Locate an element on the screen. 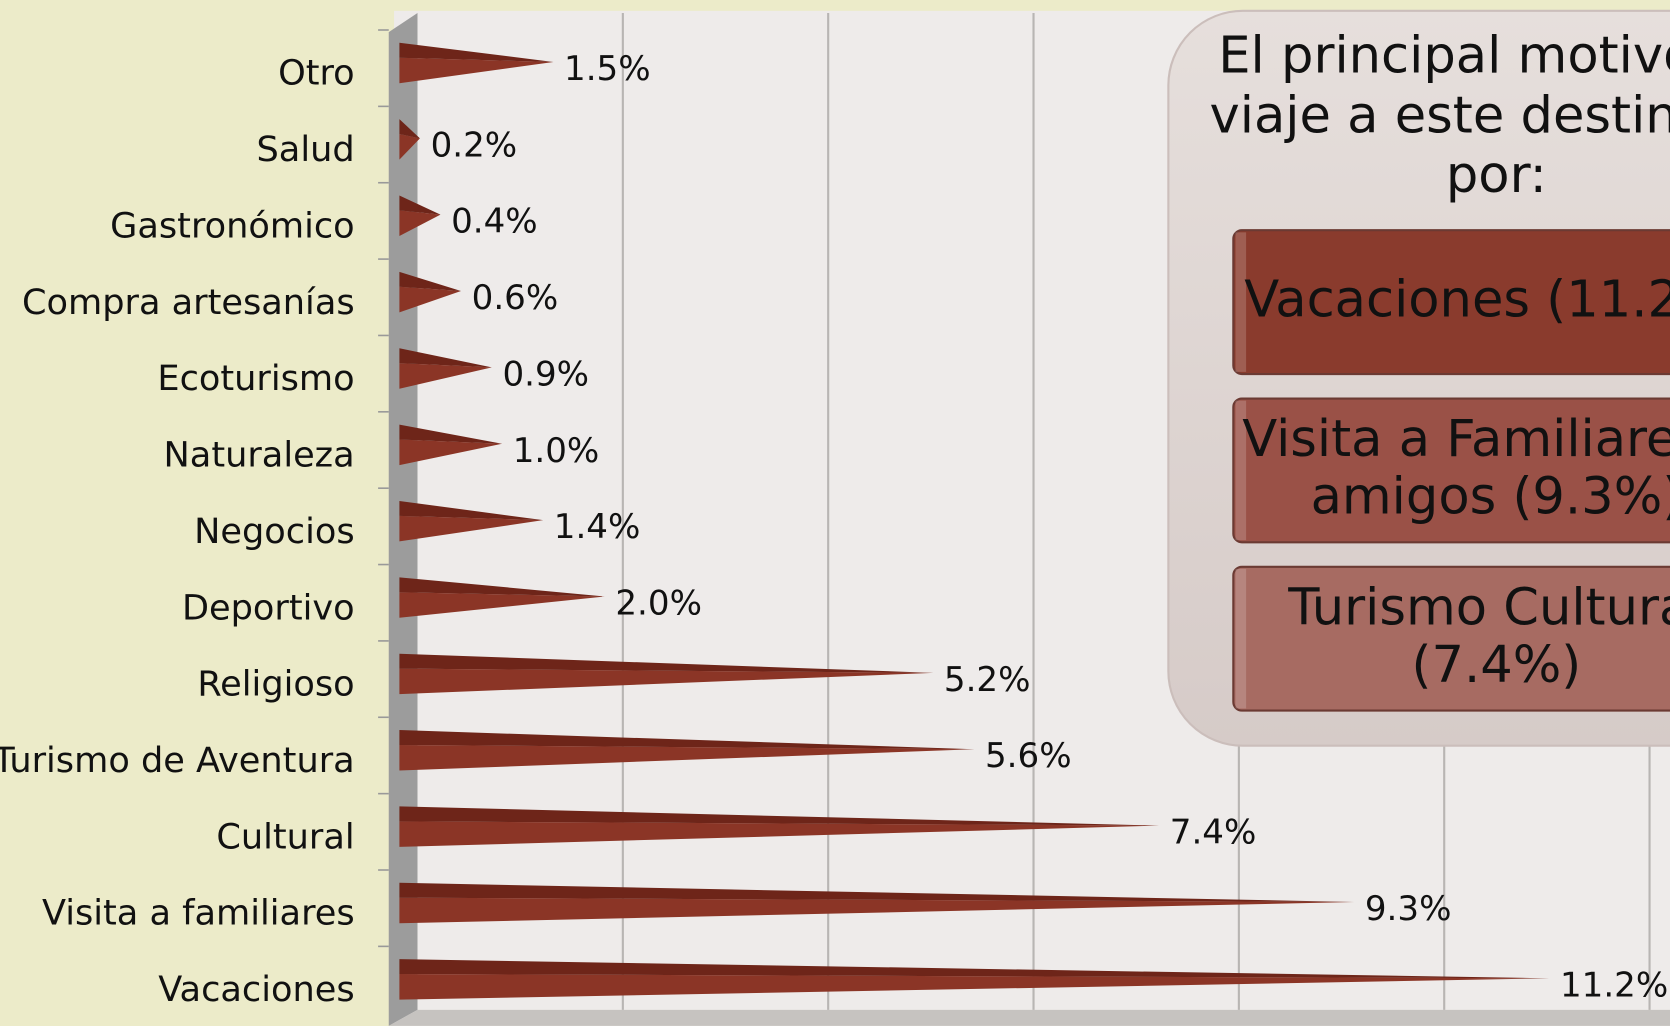  panel-item-label: (7.4%) is located at coordinates (1497, 665).